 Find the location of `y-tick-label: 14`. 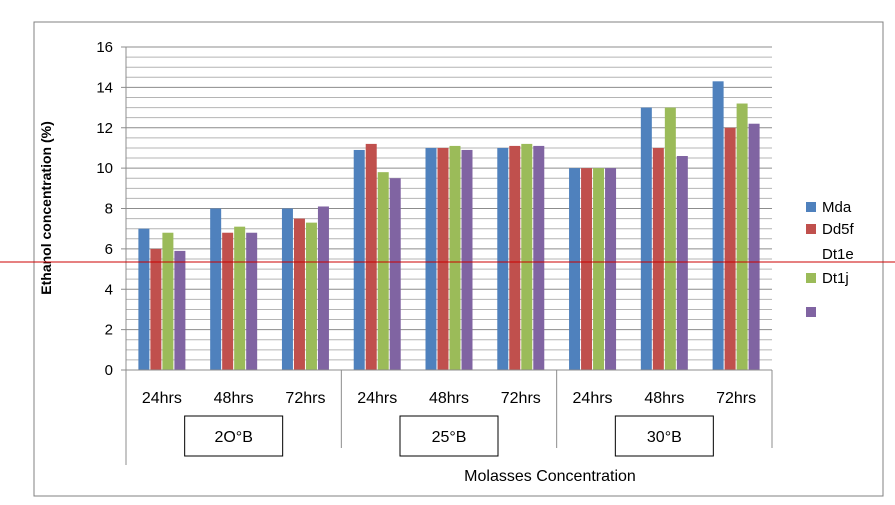

y-tick-label: 14 is located at coordinates (104, 87).